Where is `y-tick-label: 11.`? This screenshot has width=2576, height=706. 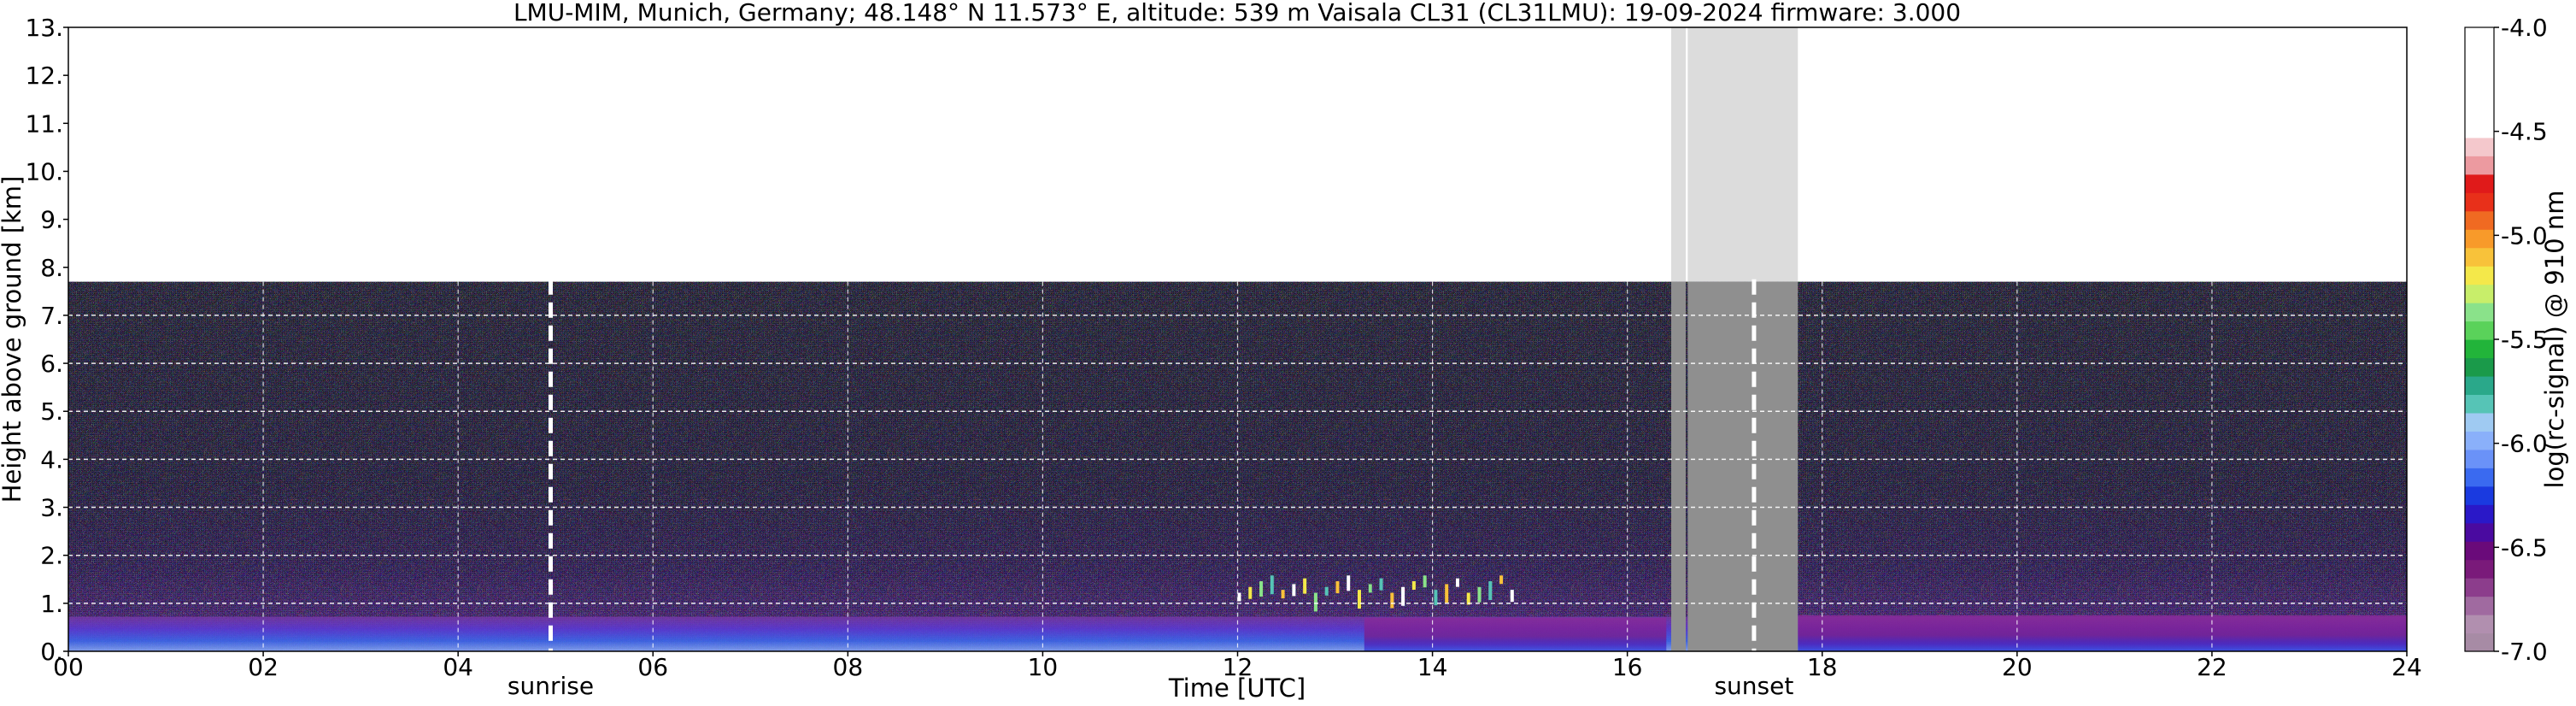 y-tick-label: 11. is located at coordinates (44, 123).